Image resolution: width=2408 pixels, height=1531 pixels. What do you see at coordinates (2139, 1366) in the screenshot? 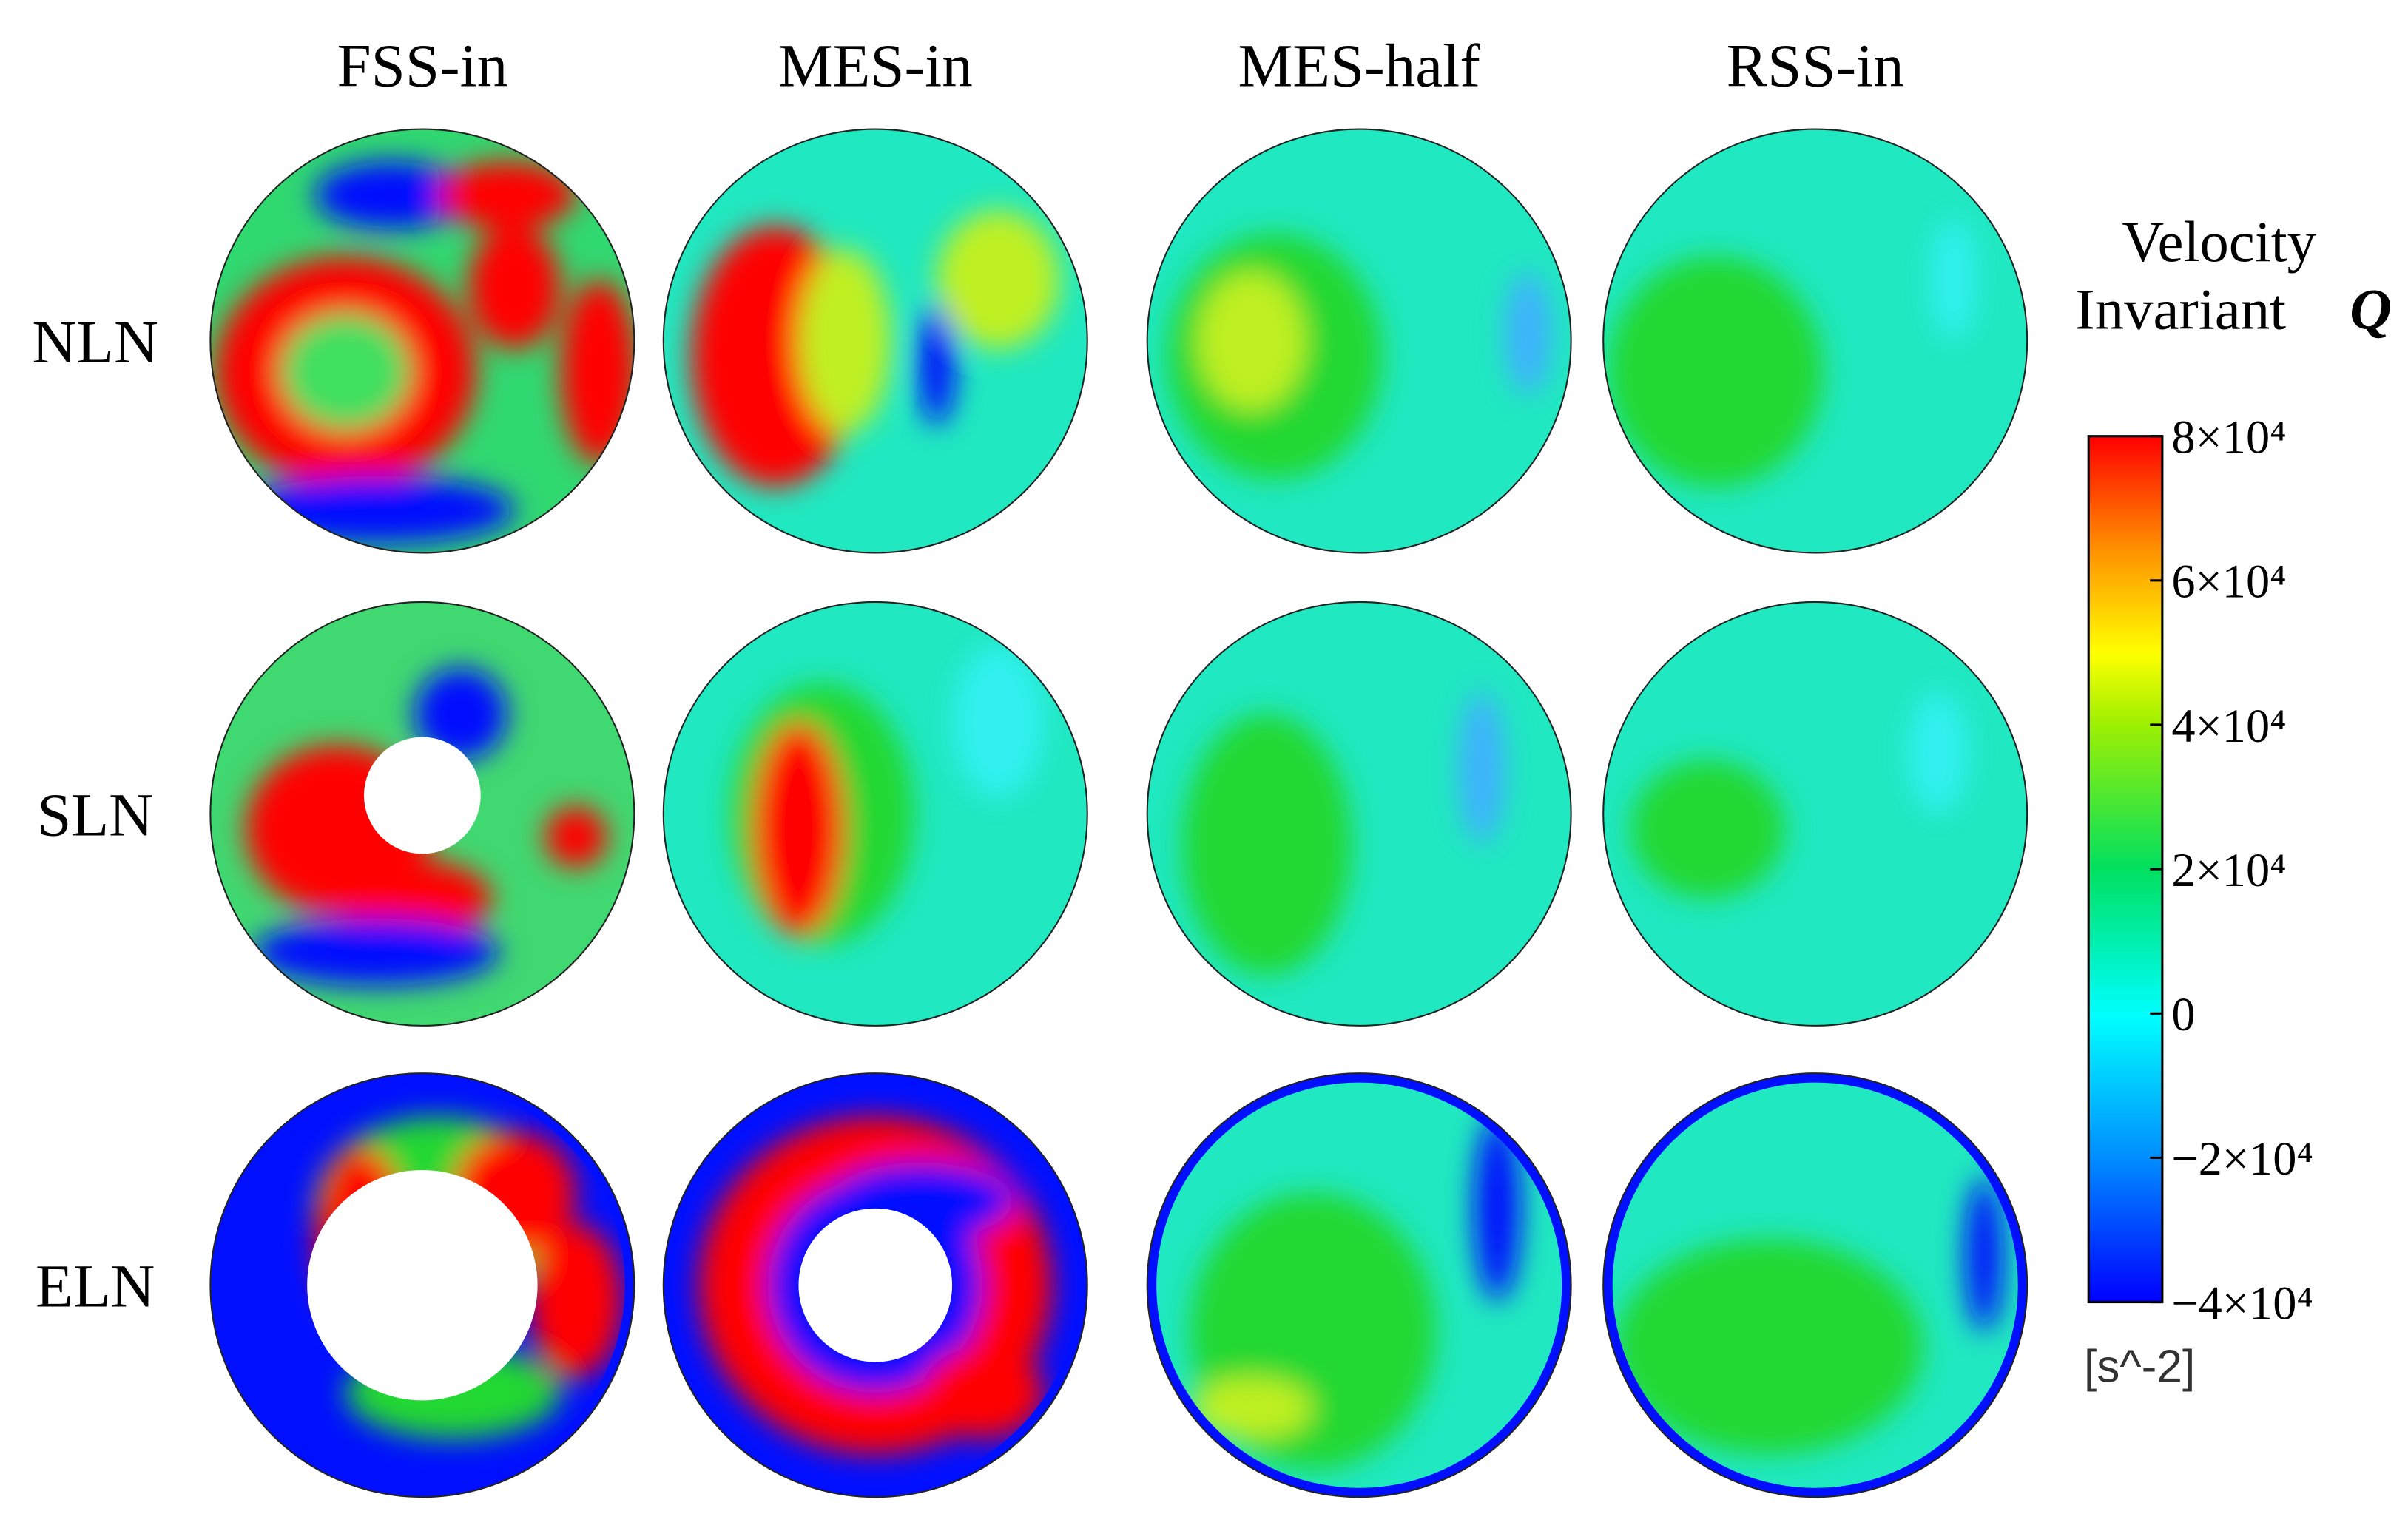
I see `colorbar-unit: [s^-2]` at bounding box center [2139, 1366].